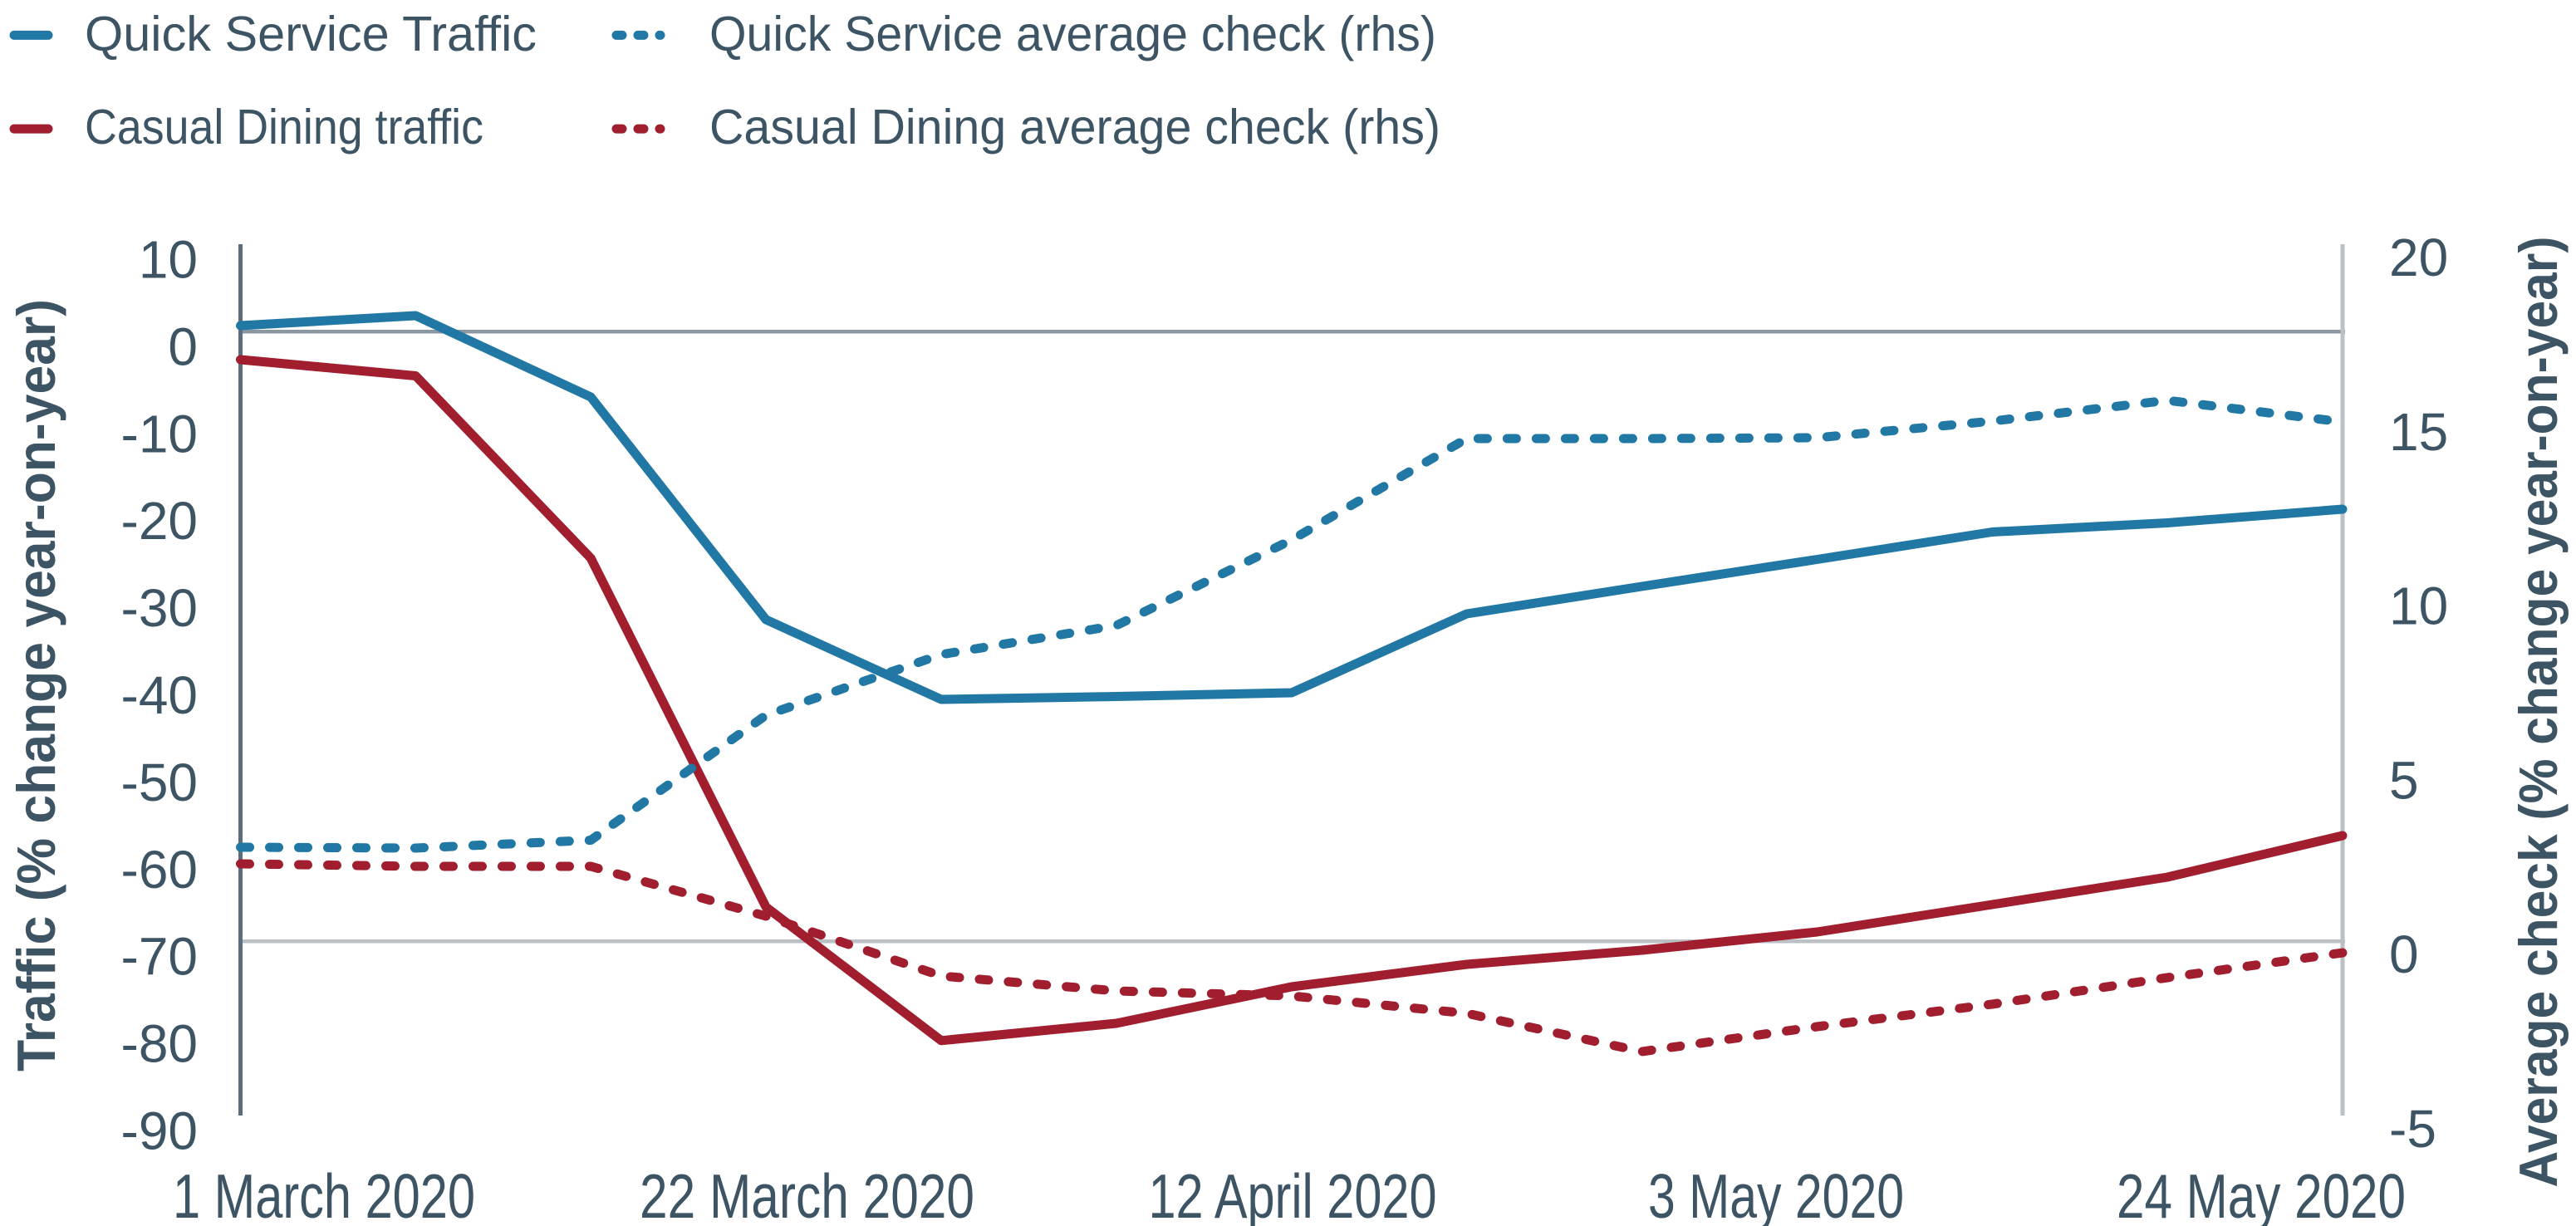 This screenshot has height=1226, width=2576. What do you see at coordinates (2418, 257) in the screenshot?
I see `svg-text: 20` at bounding box center [2418, 257].